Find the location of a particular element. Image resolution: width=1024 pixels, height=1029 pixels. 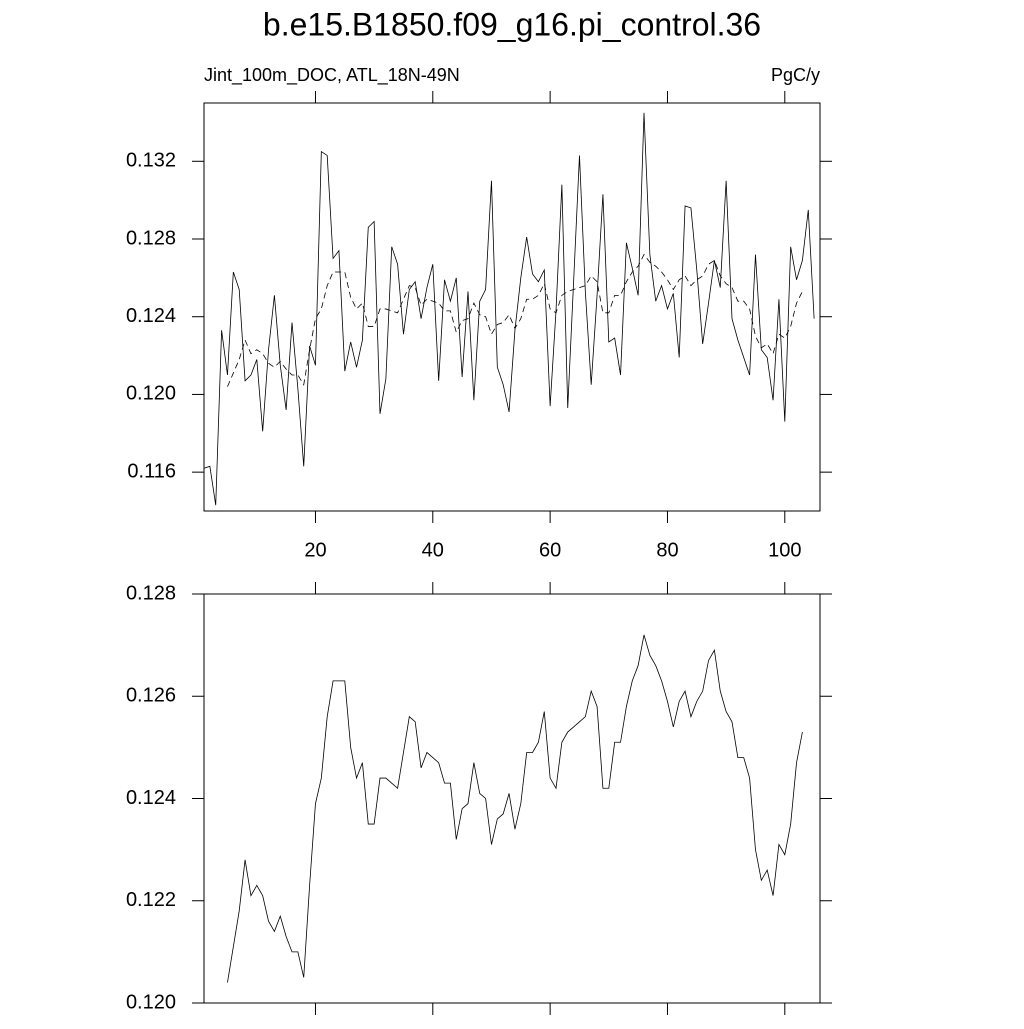

chart-title: b.e15.B1850.f09_g16.pi_control.36 is located at coordinates (512, 24).